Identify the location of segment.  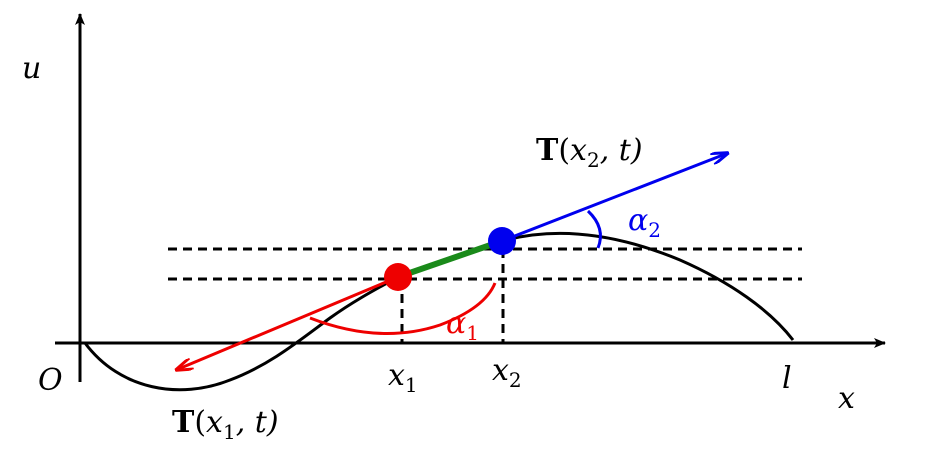
(450, 259).